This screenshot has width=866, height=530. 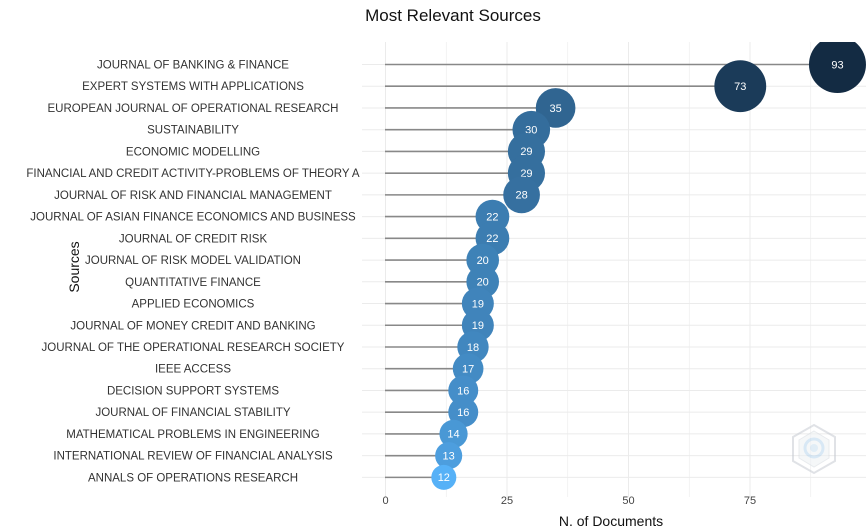 What do you see at coordinates (507, 501) in the screenshot?
I see `x-tick-label: 25` at bounding box center [507, 501].